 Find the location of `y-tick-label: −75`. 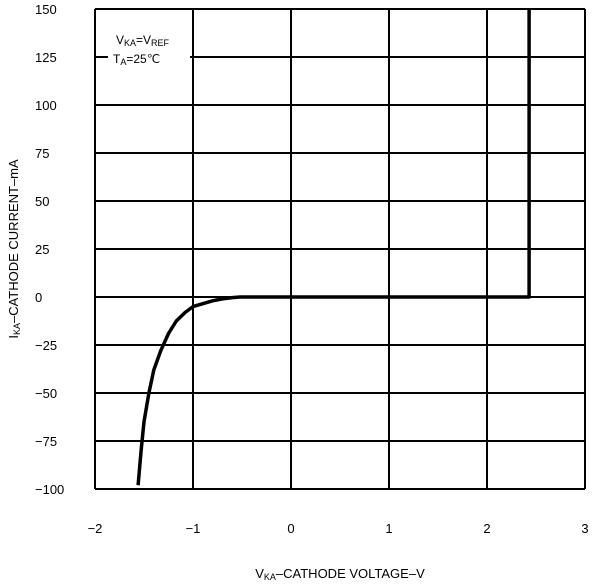

y-tick-label: −75 is located at coordinates (46, 441).